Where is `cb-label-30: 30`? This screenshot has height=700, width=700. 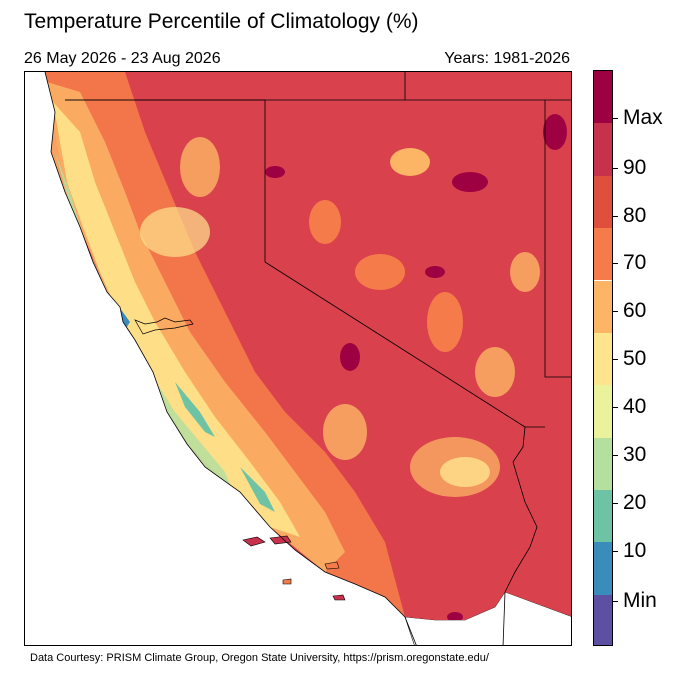
cb-label-30: 30 is located at coordinates (635, 454).